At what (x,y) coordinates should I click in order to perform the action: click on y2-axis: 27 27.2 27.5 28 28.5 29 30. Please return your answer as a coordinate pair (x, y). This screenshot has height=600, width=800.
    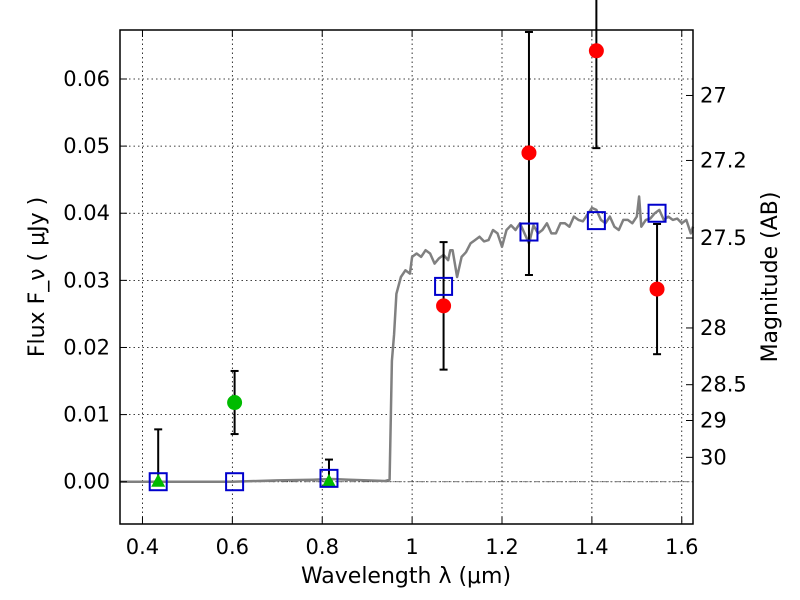
    Looking at the image, I should click on (716, 276).